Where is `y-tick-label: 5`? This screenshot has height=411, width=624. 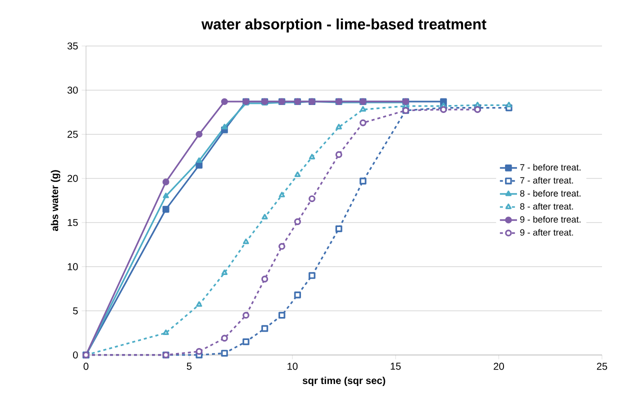
y-tick-label: 5 is located at coordinates (75, 310).